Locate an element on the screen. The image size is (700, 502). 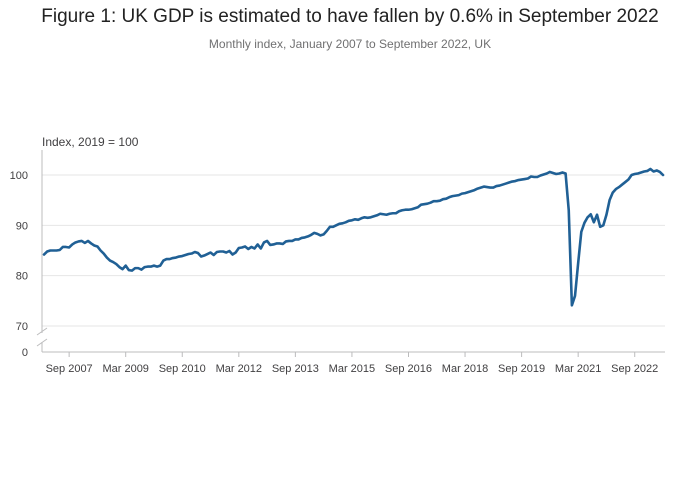
y-axis-ticks: 100 90 80 70 0 is located at coordinates (19, 264).